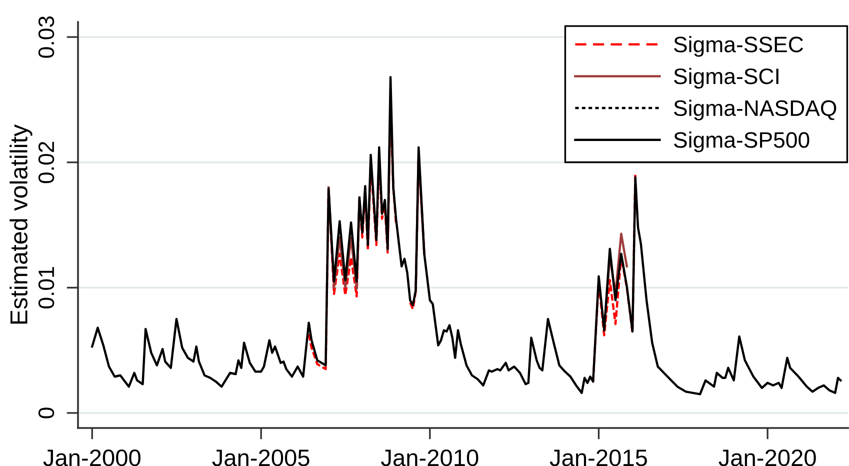  Describe the element at coordinates (46, 163) in the screenshot. I see `y-tick-label: 0.02` at that location.